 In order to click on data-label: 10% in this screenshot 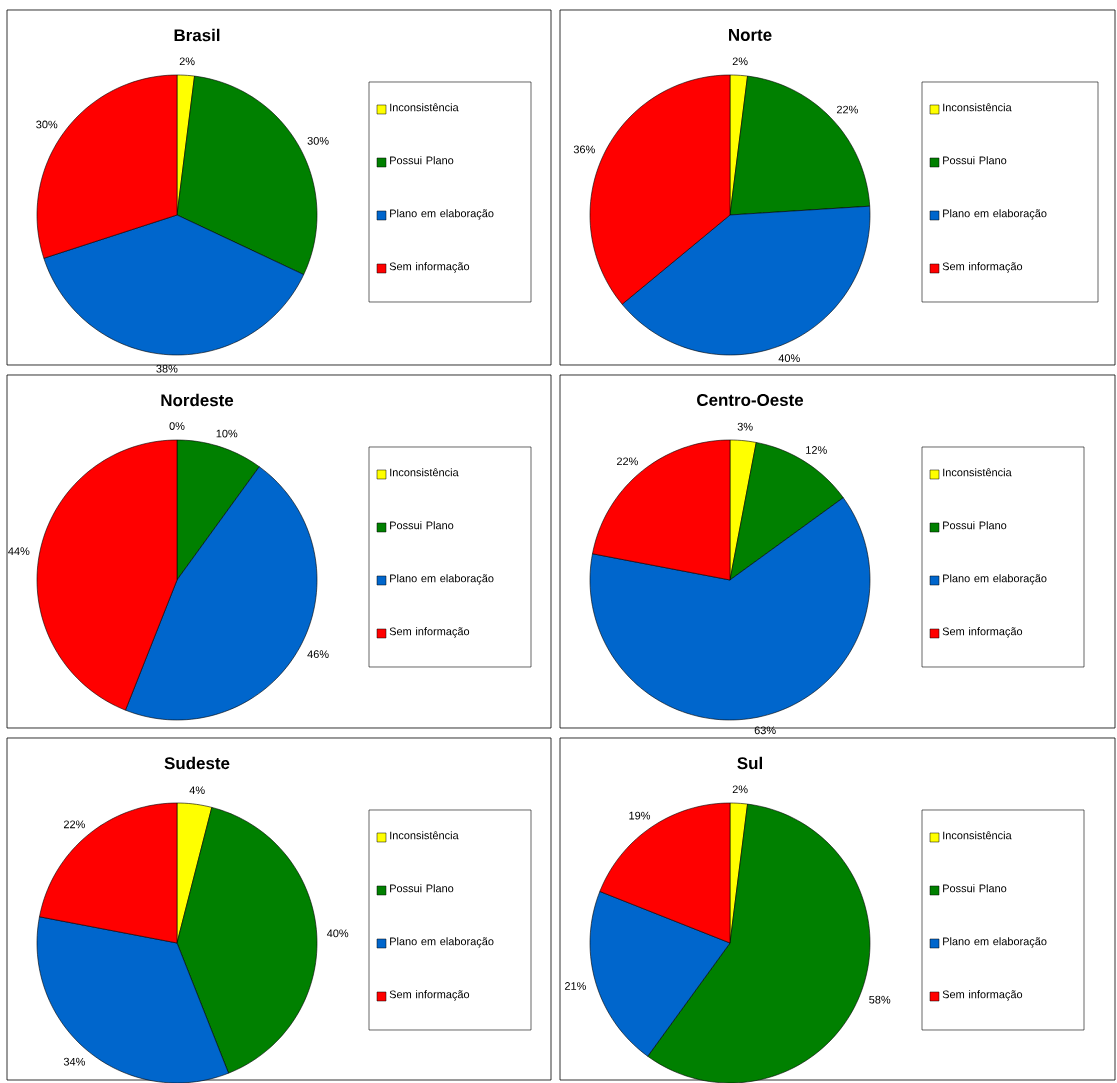, I will do `click(227, 433)`.